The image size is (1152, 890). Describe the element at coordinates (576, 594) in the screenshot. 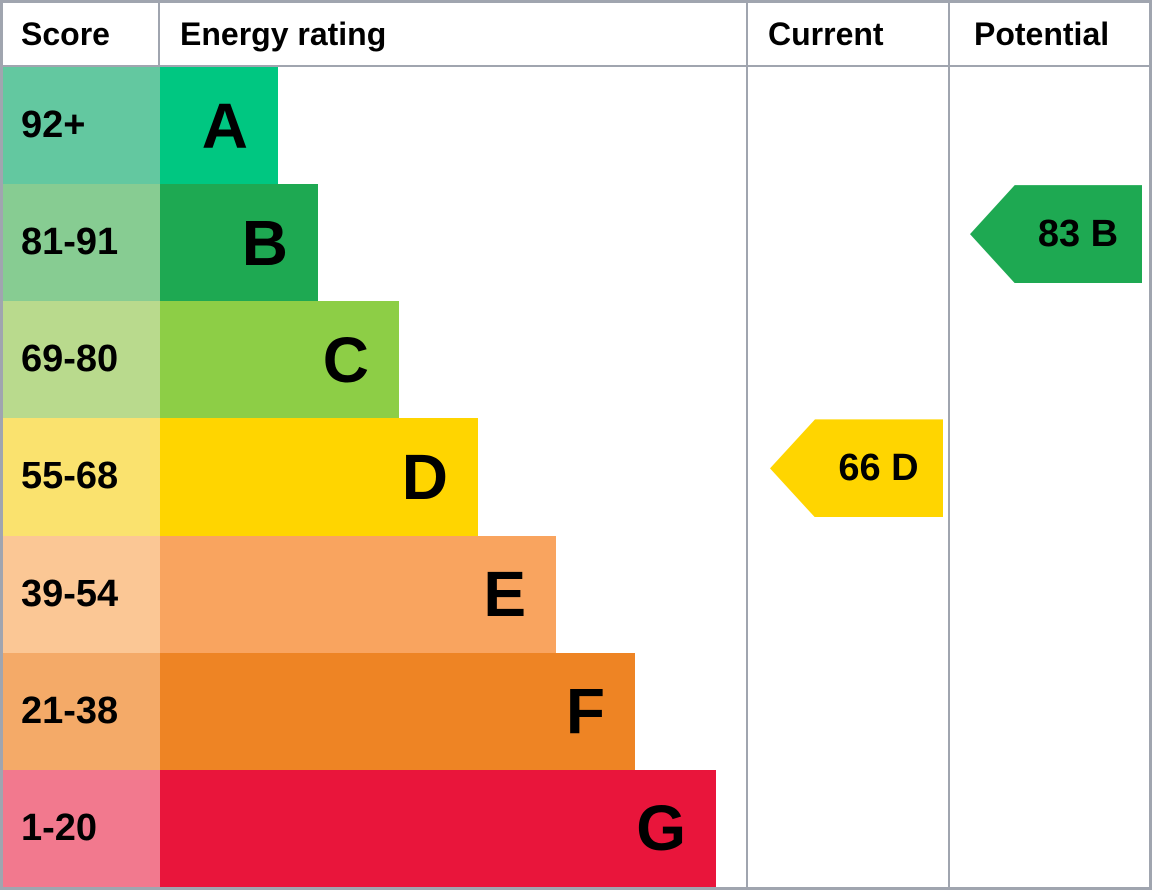

I see `band-row-e: 39-54 E` at that location.